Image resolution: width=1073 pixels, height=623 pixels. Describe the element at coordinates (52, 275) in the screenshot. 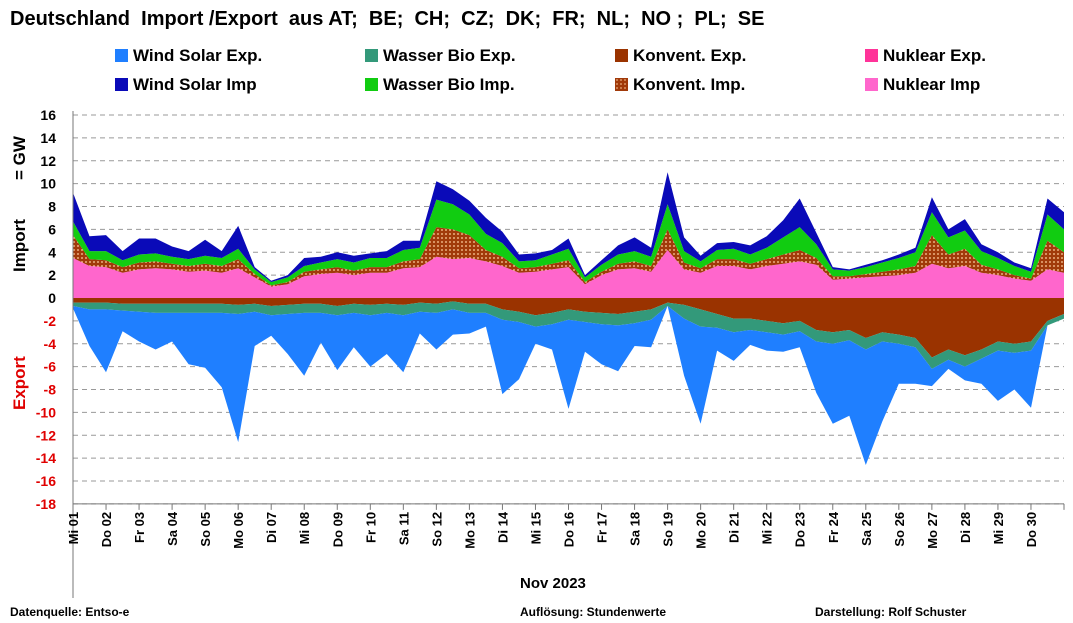

I see `y-tick-label: 2` at that location.